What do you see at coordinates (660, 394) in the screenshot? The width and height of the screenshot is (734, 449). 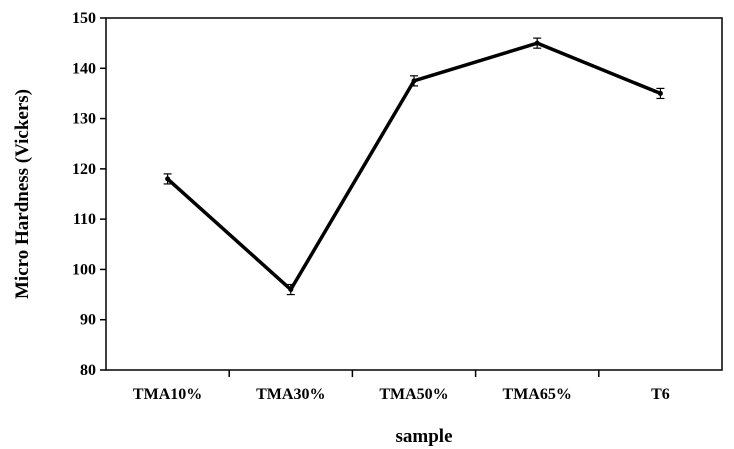 I see `x-tick-label: T6` at bounding box center [660, 394].